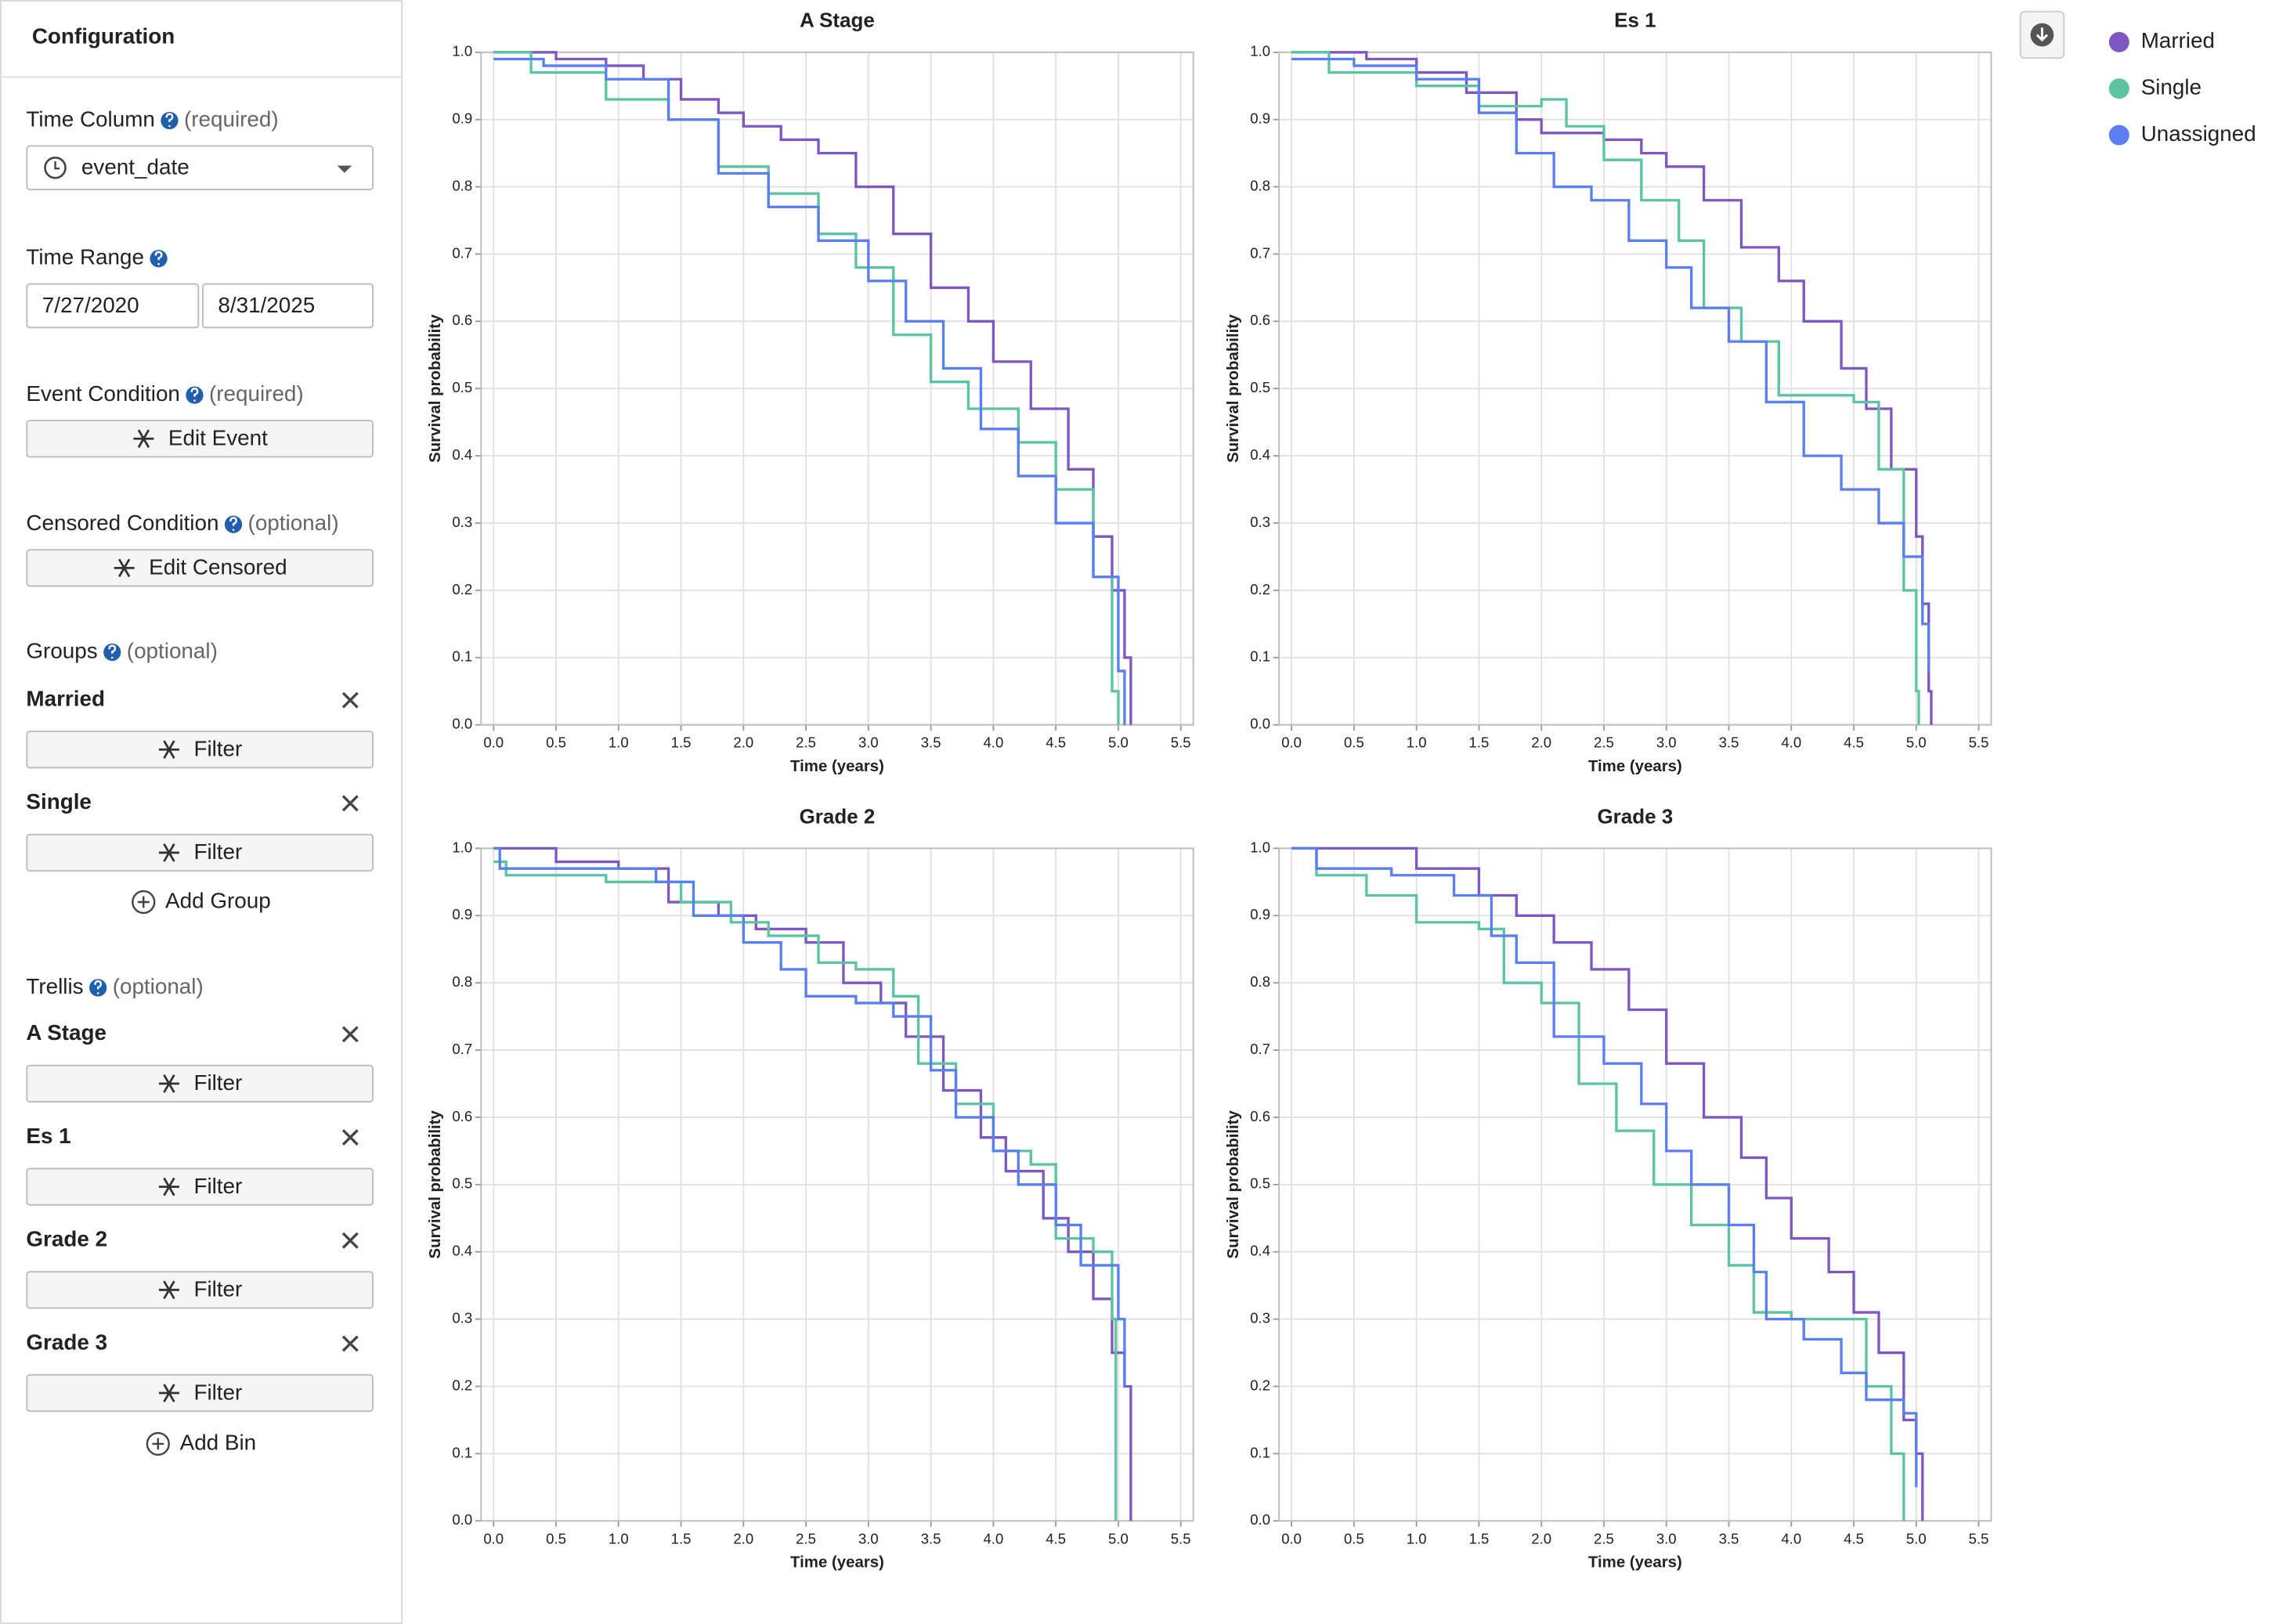 This screenshot has height=1624, width=2279. What do you see at coordinates (462, 589) in the screenshot?
I see `y-tick-label: 0.2` at bounding box center [462, 589].